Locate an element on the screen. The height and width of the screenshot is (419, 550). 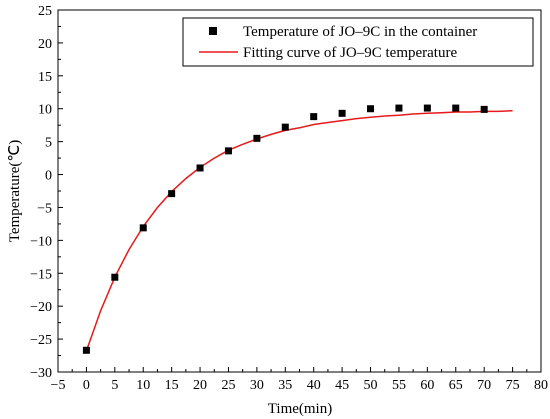
x-tick-label: −5 is located at coordinates (58, 385).